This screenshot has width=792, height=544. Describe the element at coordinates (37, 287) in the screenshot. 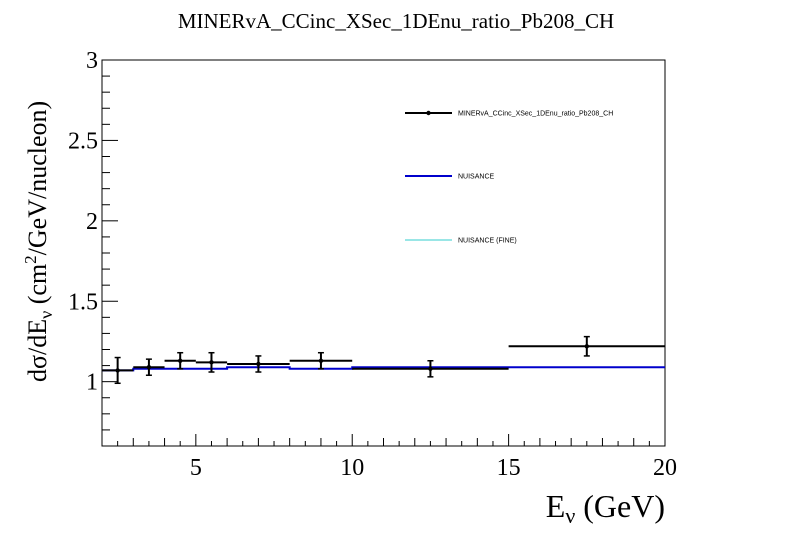

I see `y-axis-label-mid: (cm` at that location.